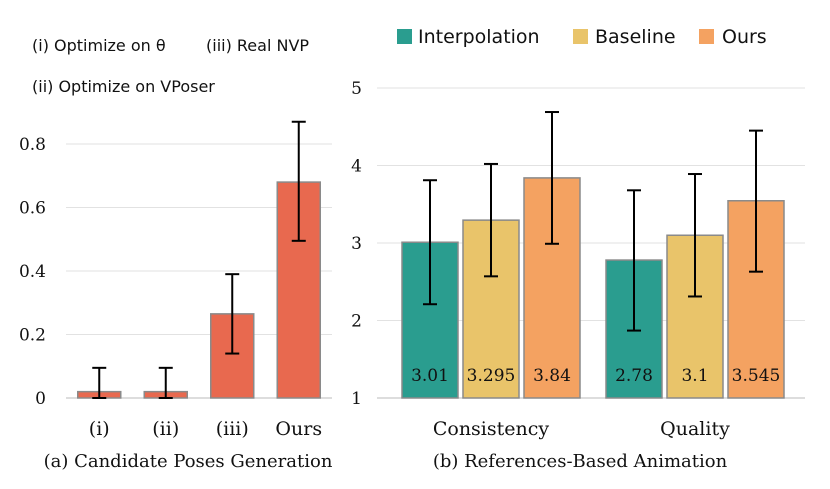 This screenshot has width=830, height=489. Describe the element at coordinates (756, 376) in the screenshot. I see `data-label: 3.545` at that location.